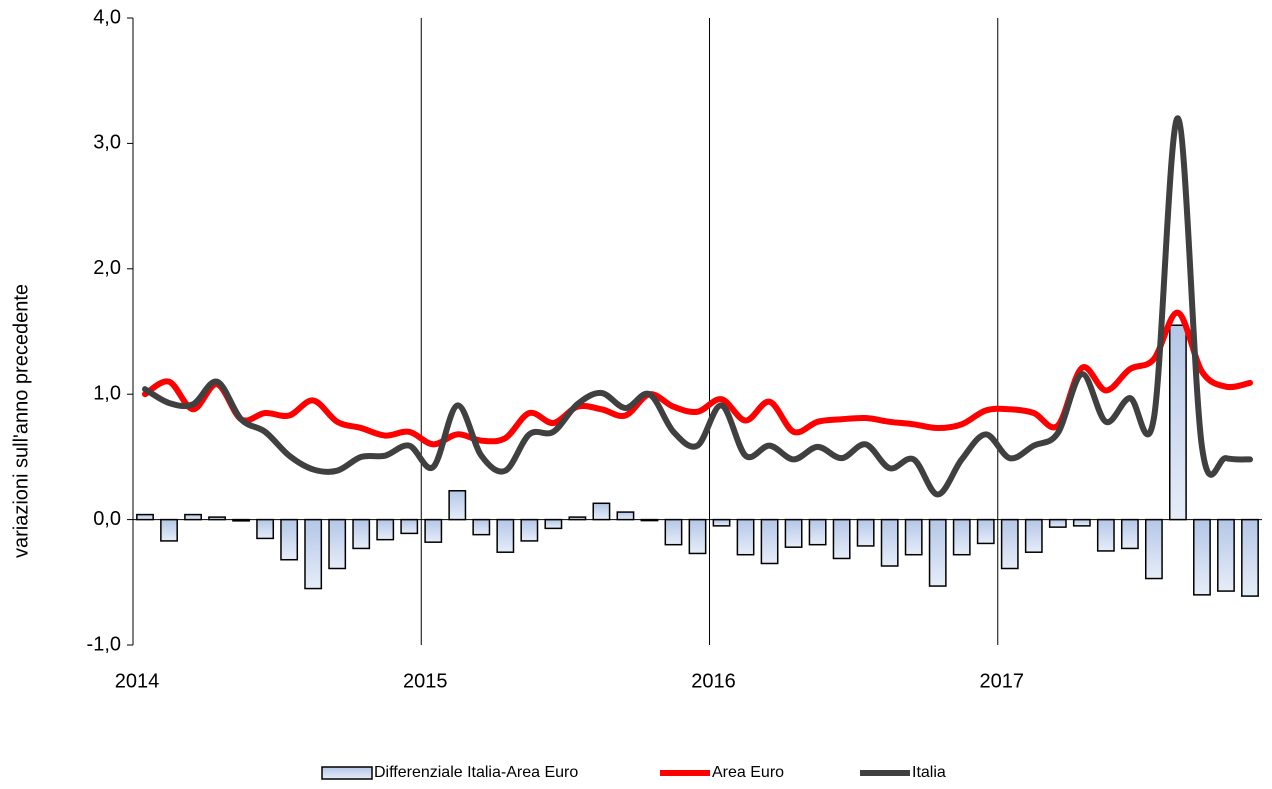 This screenshot has width=1272, height=789. Describe the element at coordinates (929, 772) in the screenshot. I see `legend-label: Italia` at that location.